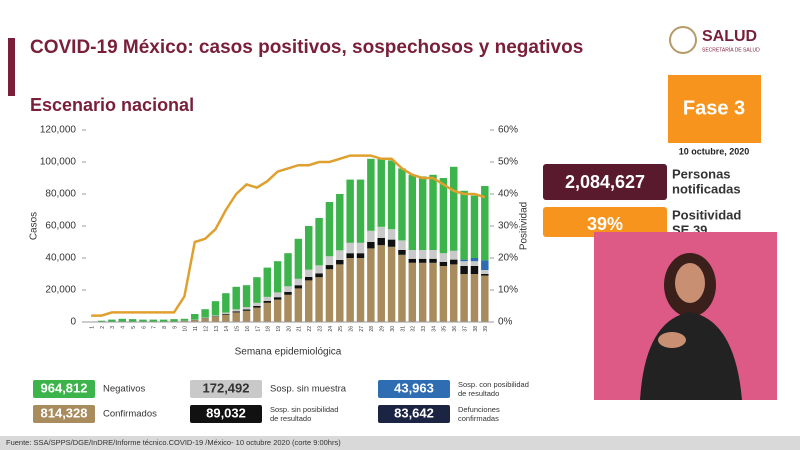 The image size is (800, 450). What do you see at coordinates (414, 412) in the screenshot?
I see `legend-total: 83,642` at bounding box center [414, 412].